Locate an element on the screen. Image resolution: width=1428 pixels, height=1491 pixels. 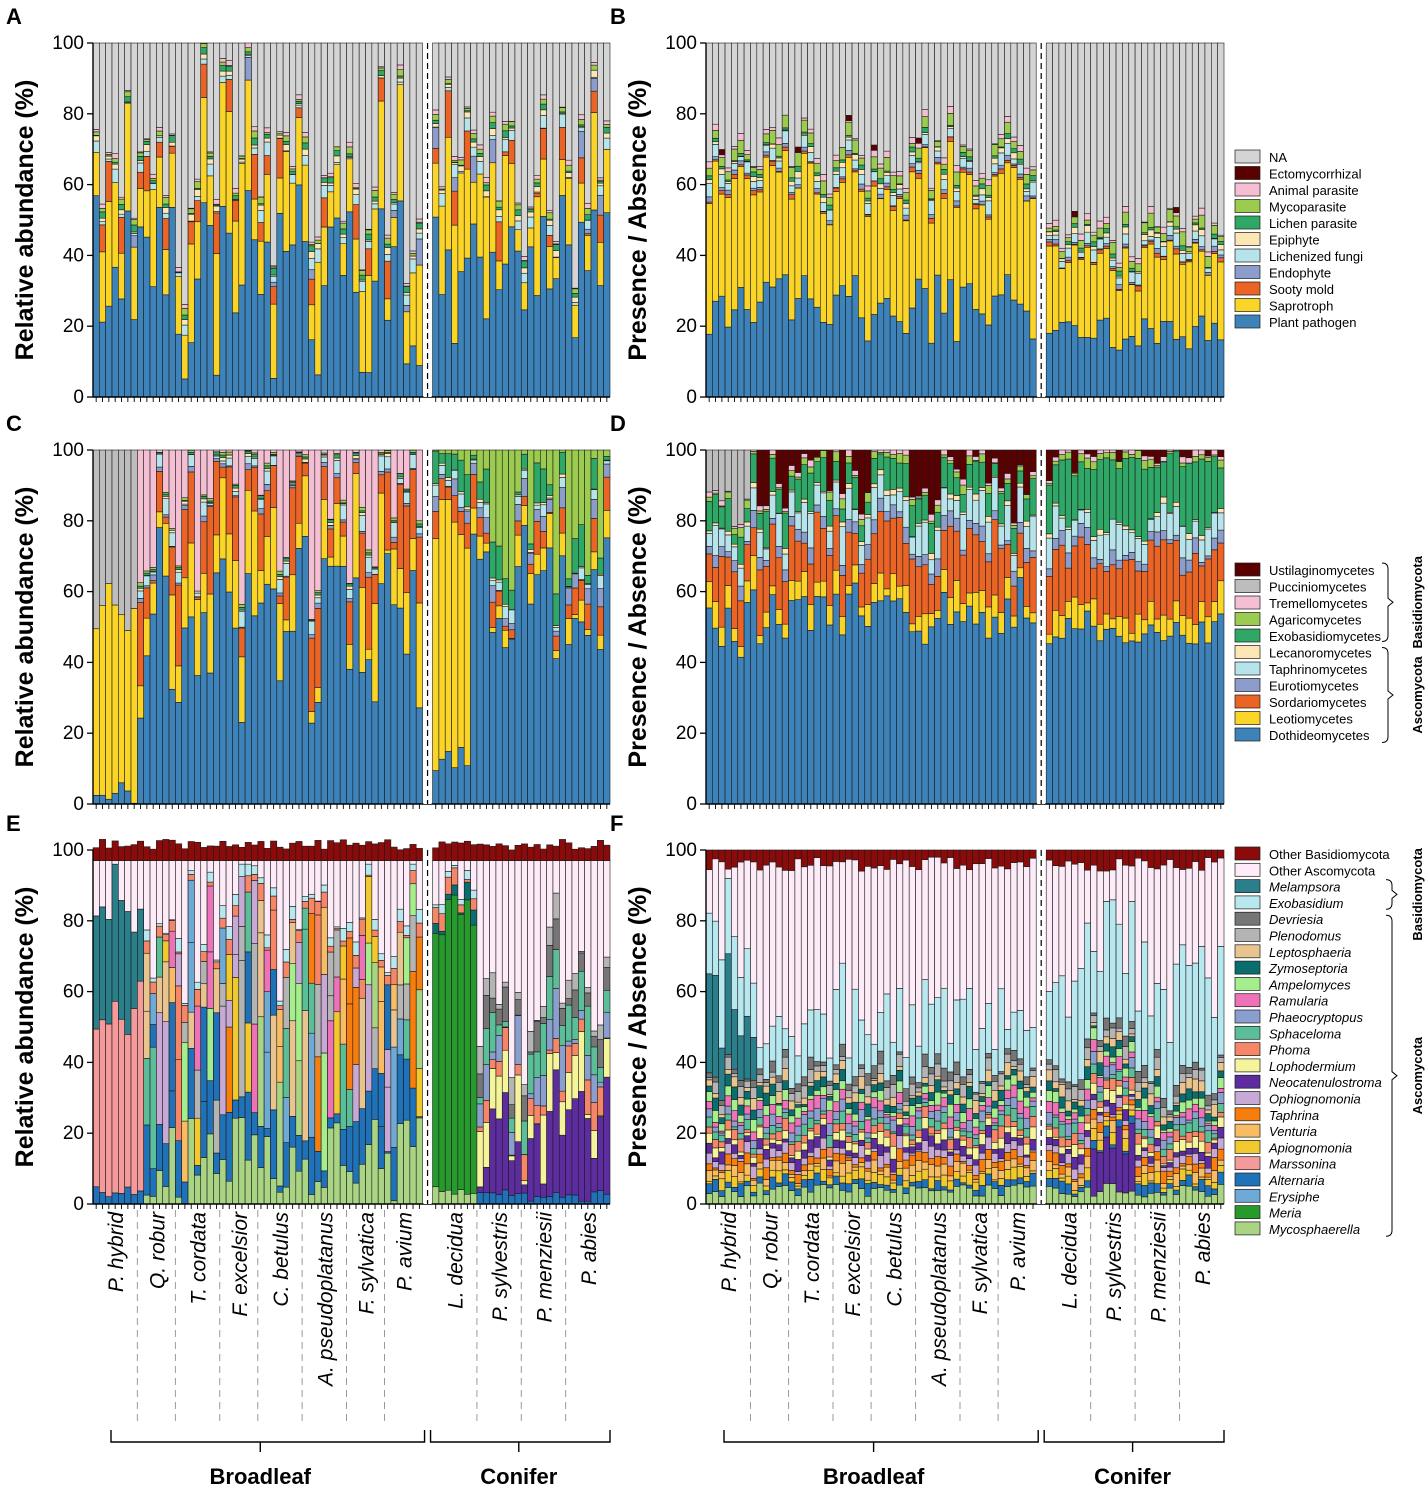
panel-letter-B: B is located at coordinates (618, 16).